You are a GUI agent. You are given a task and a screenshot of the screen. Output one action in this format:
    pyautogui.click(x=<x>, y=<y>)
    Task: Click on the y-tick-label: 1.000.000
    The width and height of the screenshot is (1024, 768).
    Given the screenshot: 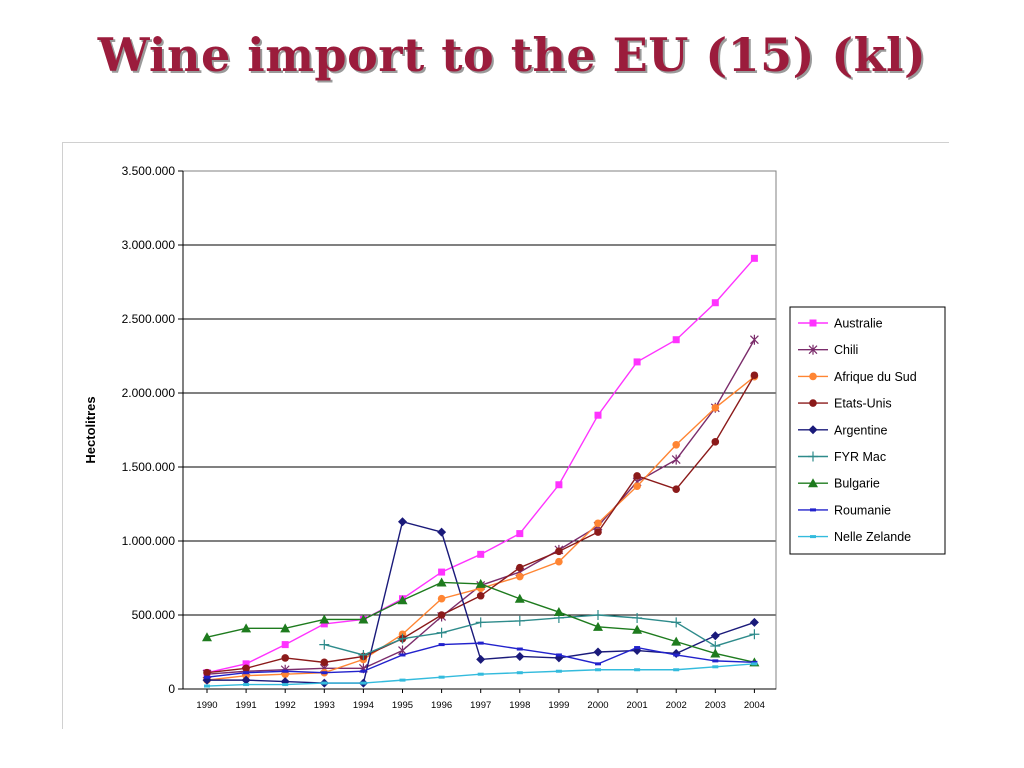 What is the action you would take?
    pyautogui.click(x=149, y=541)
    